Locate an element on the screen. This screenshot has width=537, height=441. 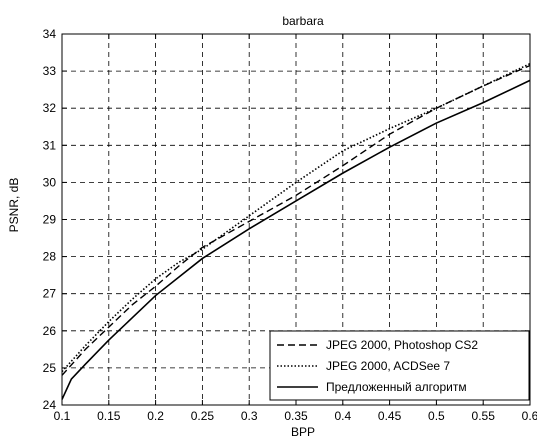
x-tick-label: 0.35 is located at coordinates (296, 416).